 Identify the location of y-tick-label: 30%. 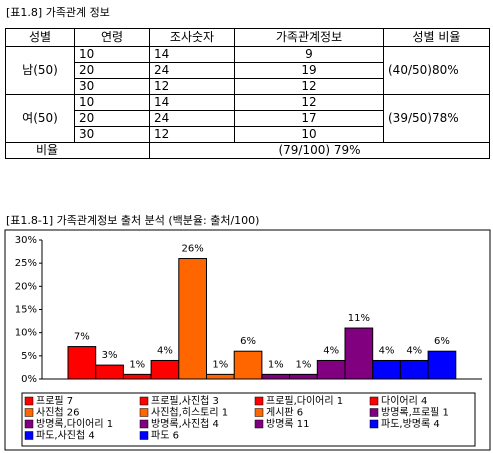
(26, 240).